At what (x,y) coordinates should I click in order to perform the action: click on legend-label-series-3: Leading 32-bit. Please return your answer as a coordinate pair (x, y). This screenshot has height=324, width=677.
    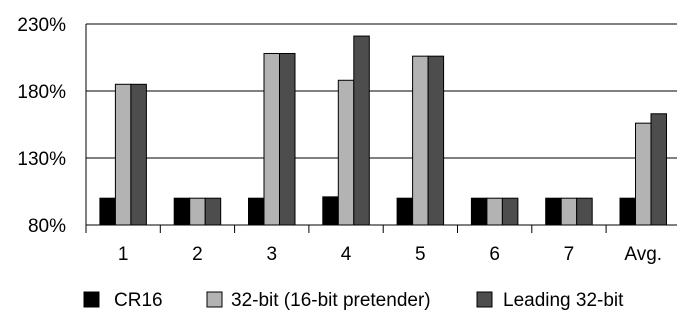
    Looking at the image, I should click on (563, 300).